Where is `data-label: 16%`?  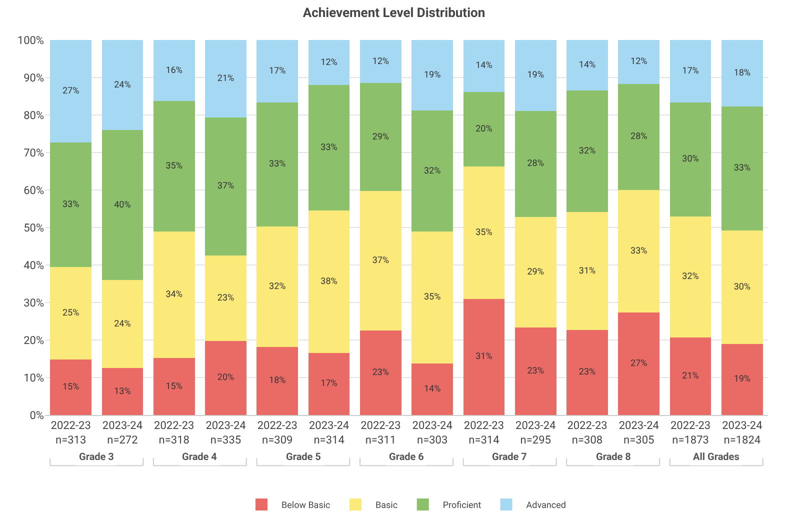
data-label: 16% is located at coordinates (174, 71).